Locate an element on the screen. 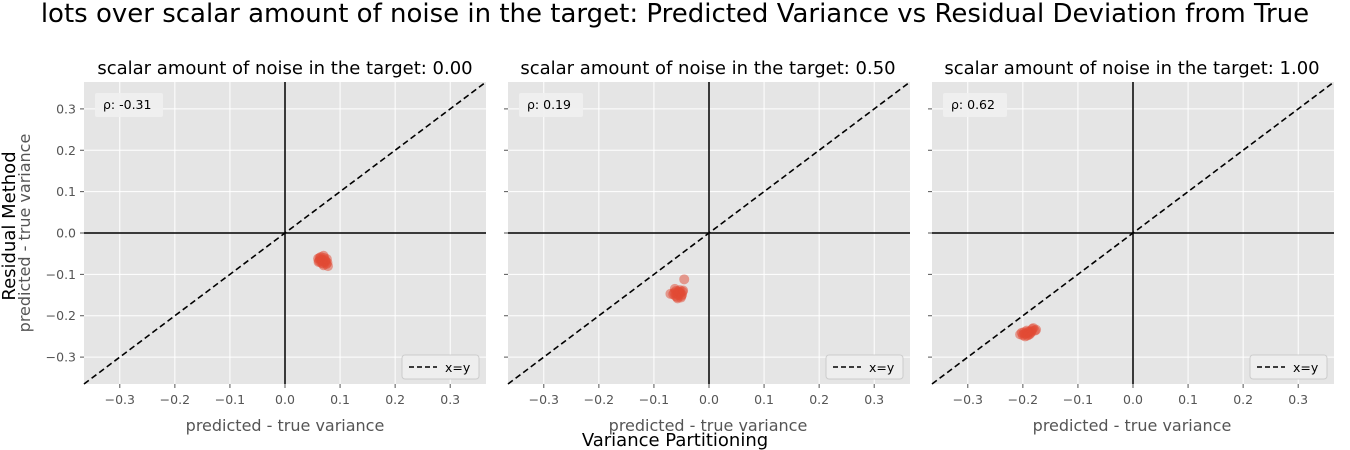  rho-value: ρ: 0.19 is located at coordinates (549, 104).